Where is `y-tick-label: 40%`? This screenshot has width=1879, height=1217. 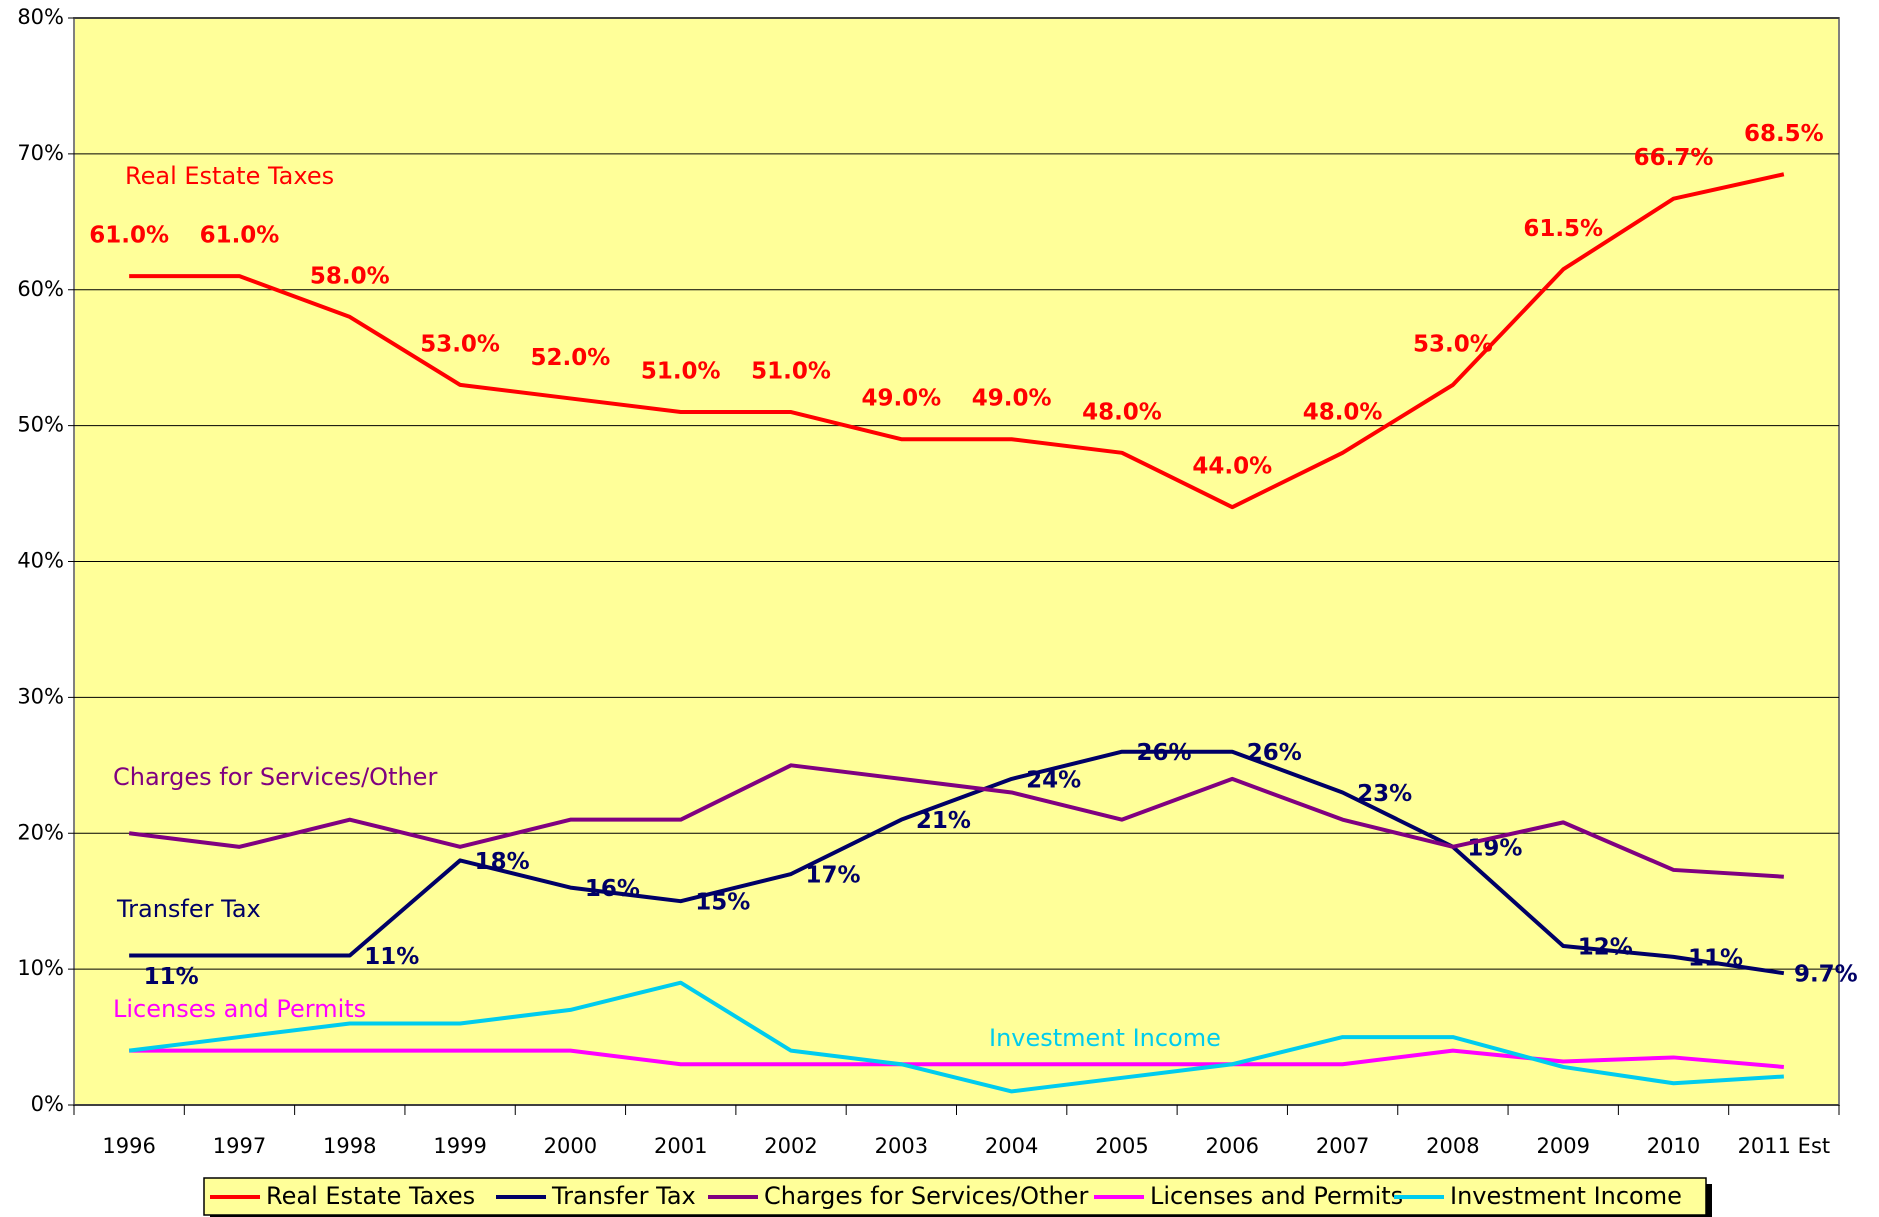 y-tick-label: 40% is located at coordinates (40, 561).